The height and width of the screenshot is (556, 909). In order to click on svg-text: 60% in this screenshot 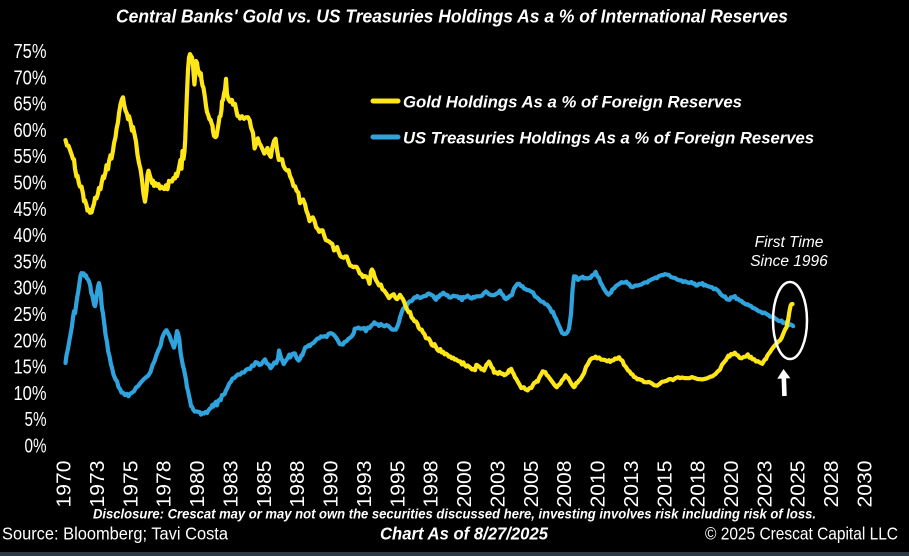, I will do `click(30, 131)`.